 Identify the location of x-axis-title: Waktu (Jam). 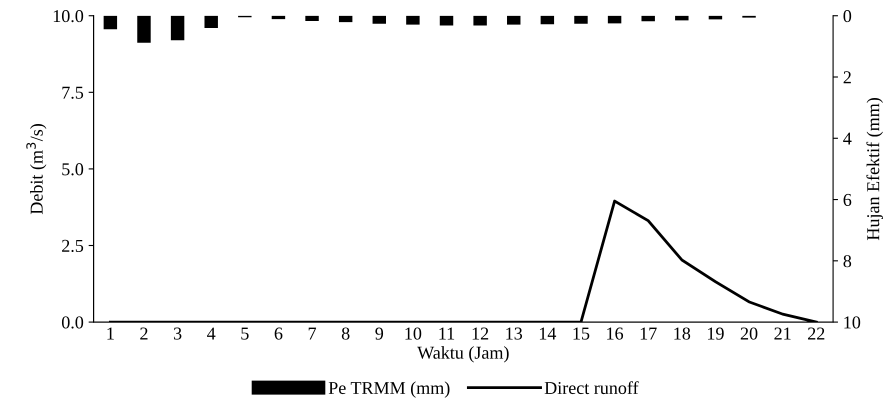
(463, 354).